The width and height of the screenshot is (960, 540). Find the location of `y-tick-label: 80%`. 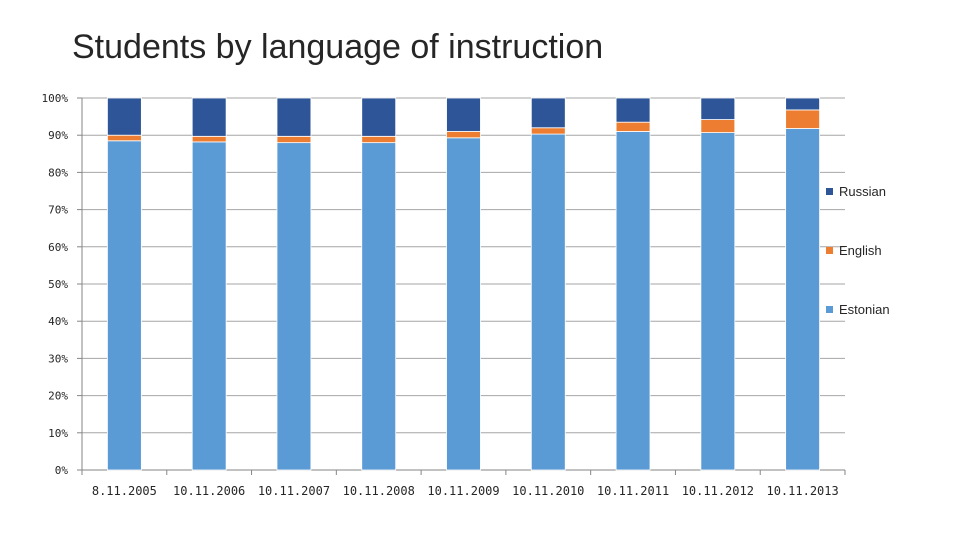

y-tick-label: 80% is located at coordinates (58, 172).